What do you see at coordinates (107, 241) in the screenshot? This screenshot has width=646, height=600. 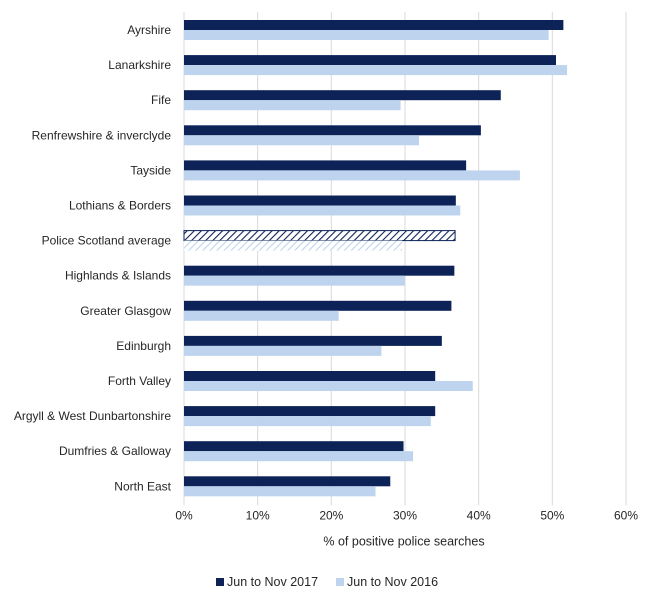 I see `category-label: Police Scotland average` at bounding box center [107, 241].